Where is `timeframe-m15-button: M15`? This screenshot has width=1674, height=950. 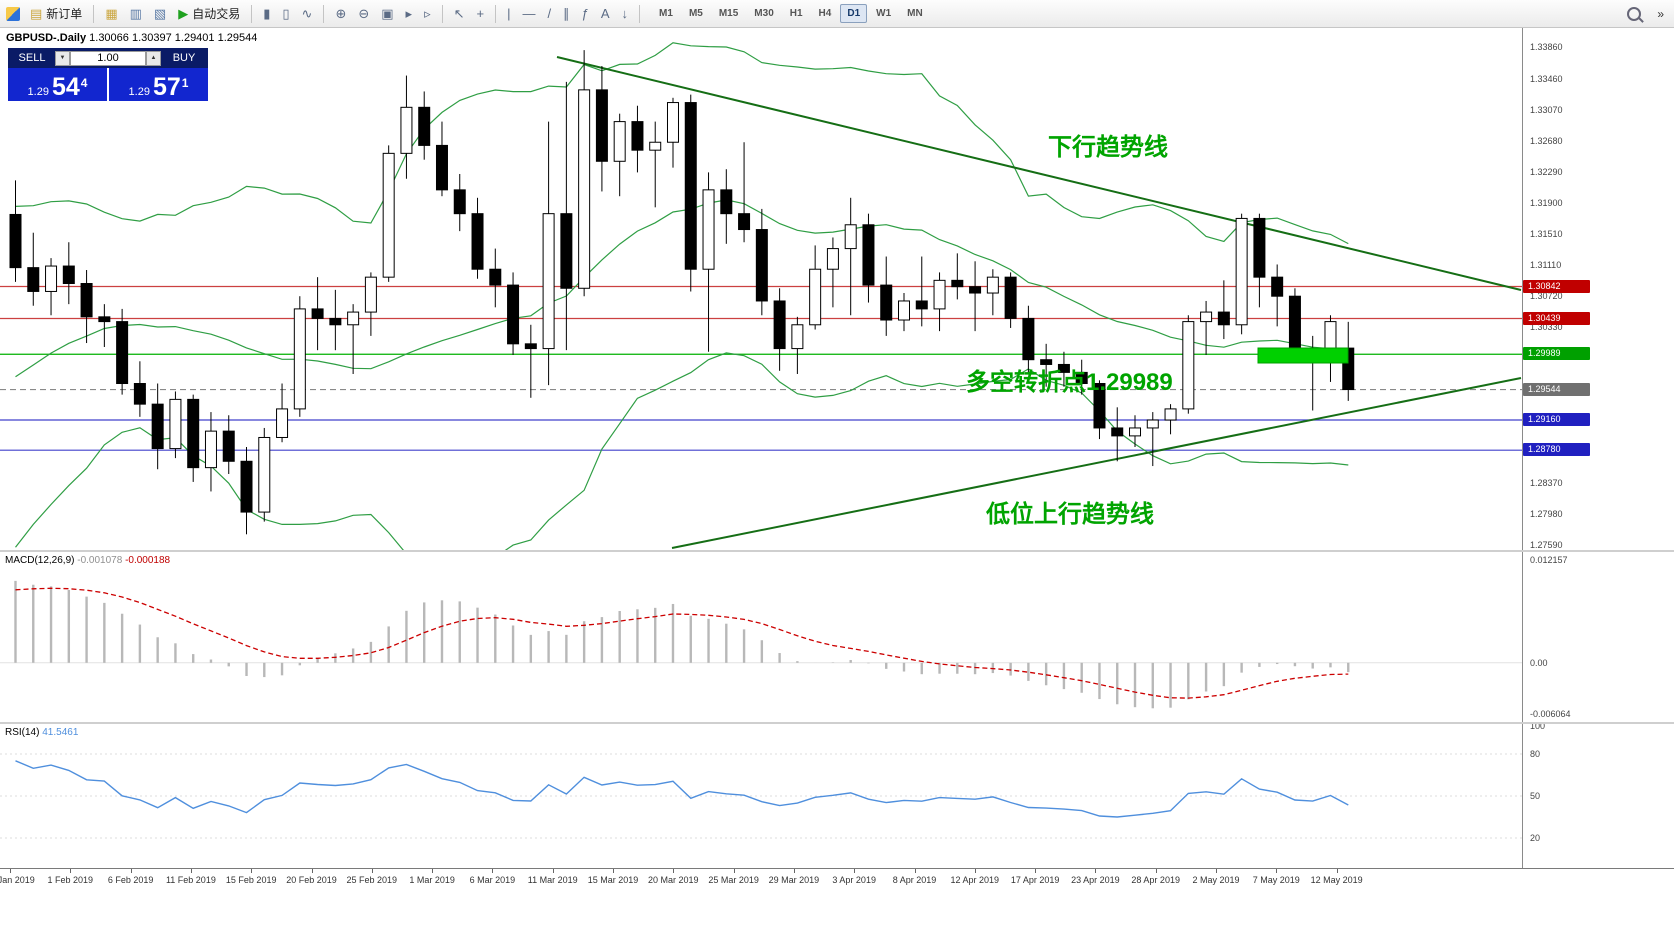
timeframe-m15-button: M15 is located at coordinates (728, 13).